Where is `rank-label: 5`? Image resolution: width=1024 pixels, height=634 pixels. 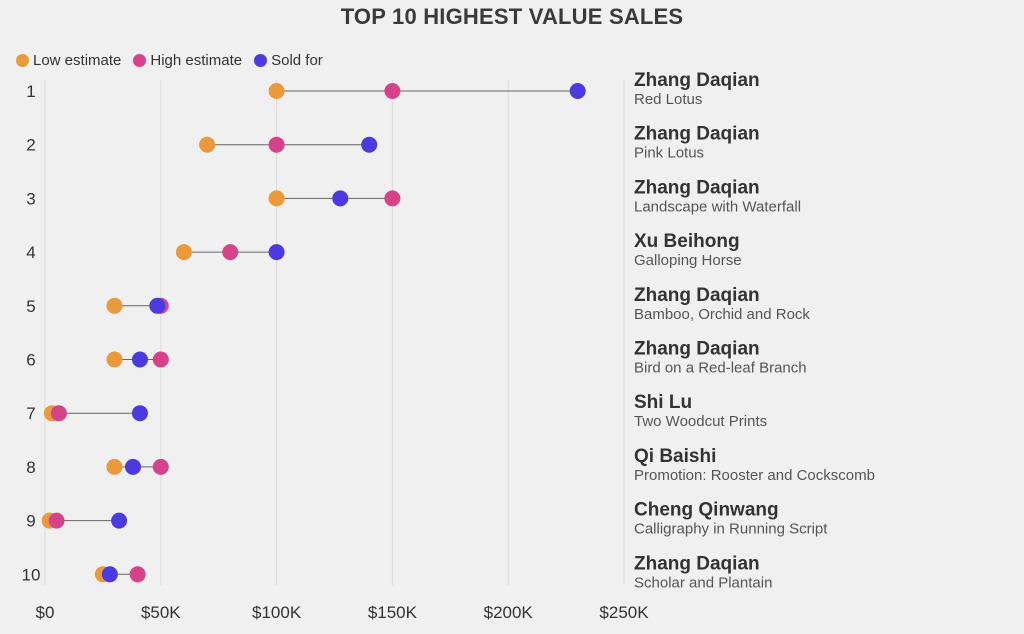
rank-label: 5 is located at coordinates (30, 306).